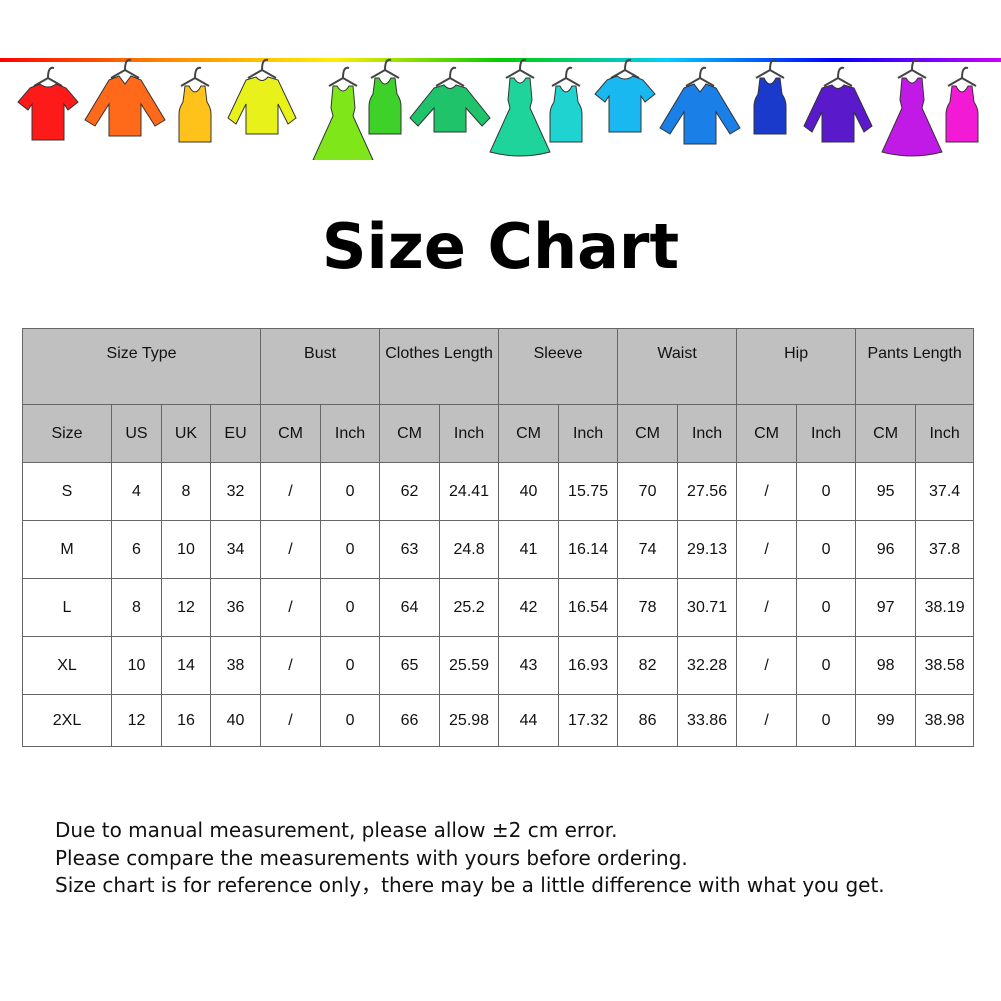  What do you see at coordinates (500, 60) in the screenshot?
I see `clothesline` at bounding box center [500, 60].